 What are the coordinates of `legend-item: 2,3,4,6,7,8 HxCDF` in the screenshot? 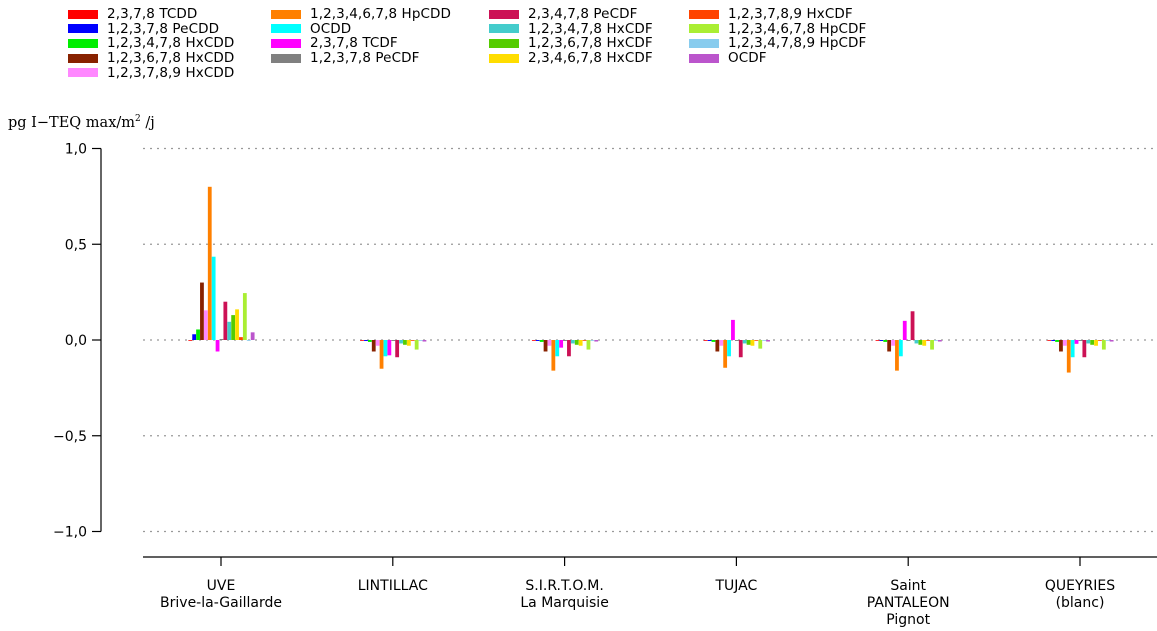 It's located at (571, 58).